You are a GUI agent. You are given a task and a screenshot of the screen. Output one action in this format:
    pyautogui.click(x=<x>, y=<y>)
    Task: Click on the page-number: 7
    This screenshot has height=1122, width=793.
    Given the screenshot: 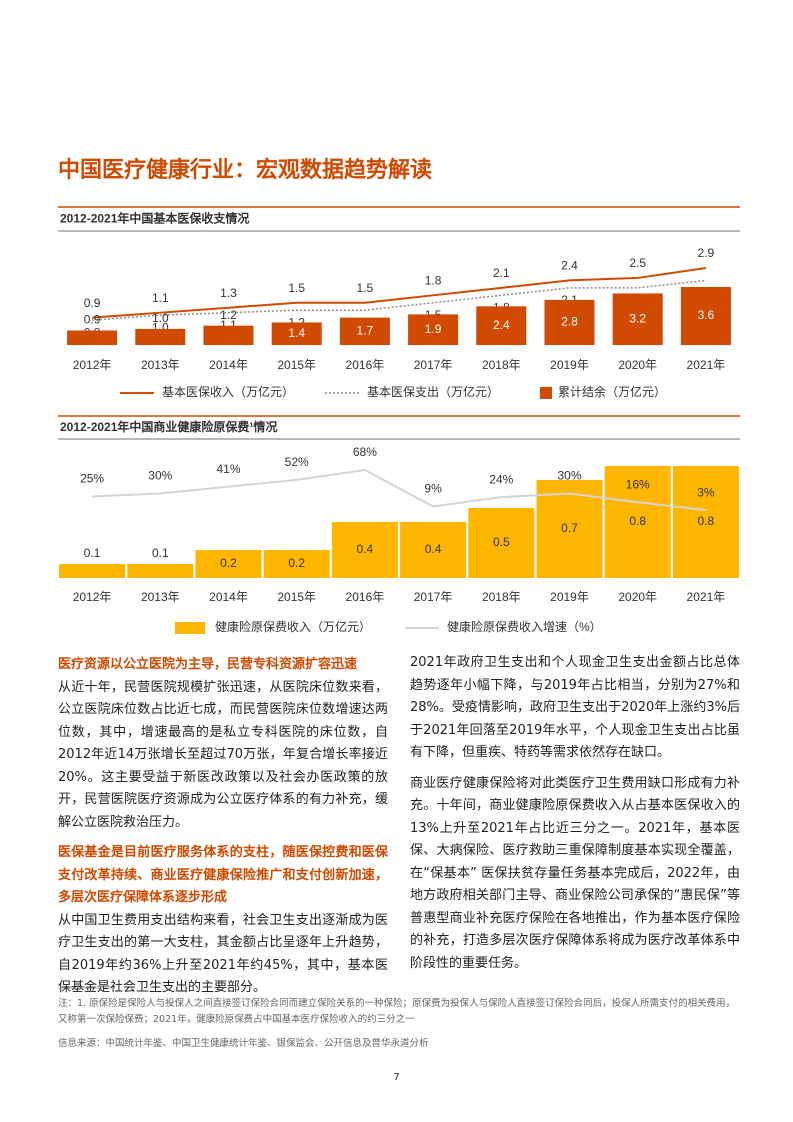 What is the action you would take?
    pyautogui.click(x=396, y=1077)
    